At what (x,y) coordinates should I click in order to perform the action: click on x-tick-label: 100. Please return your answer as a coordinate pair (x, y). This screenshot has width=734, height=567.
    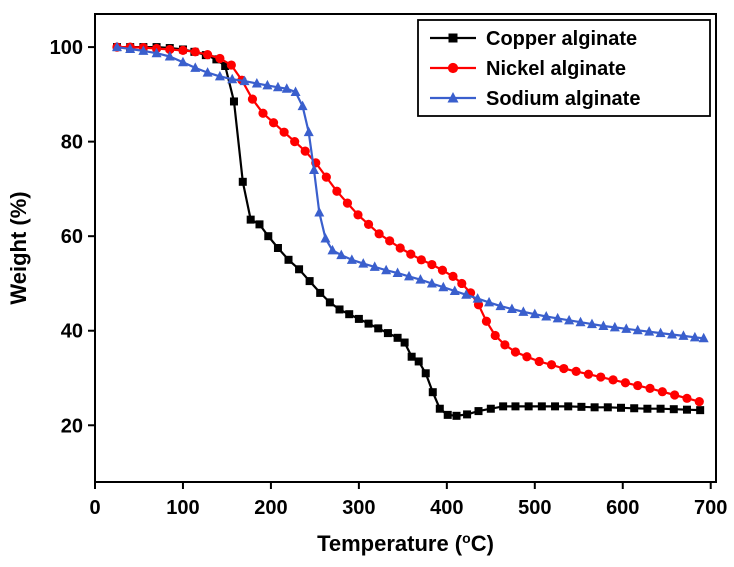
    Looking at the image, I should click on (182, 508).